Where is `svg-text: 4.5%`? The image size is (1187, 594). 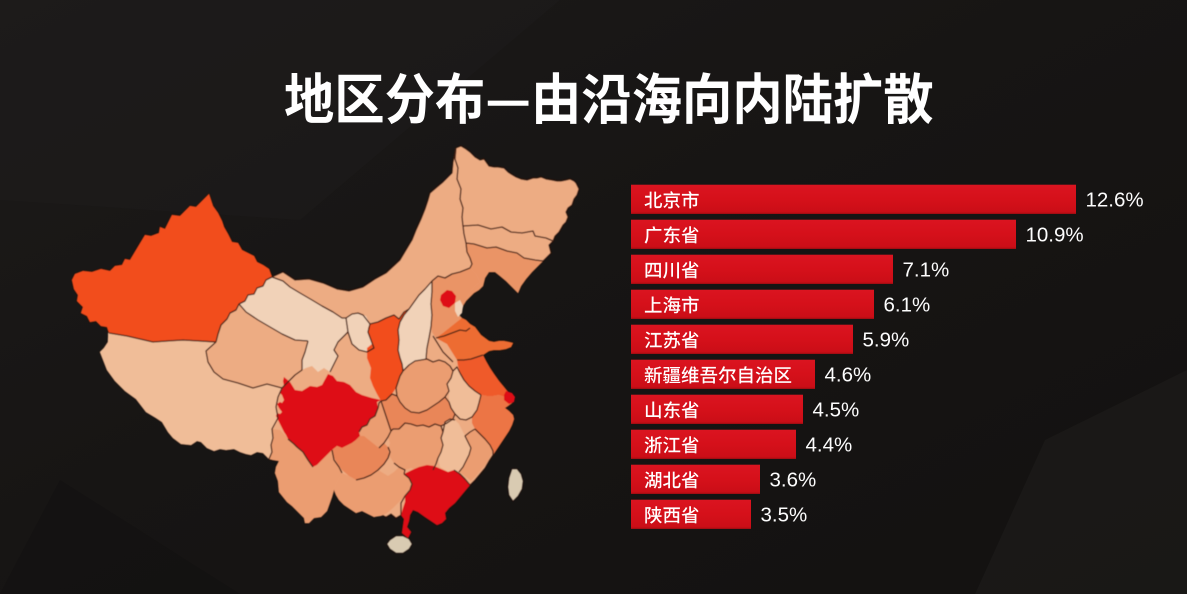 svg-text: 4.5% is located at coordinates (836, 410).